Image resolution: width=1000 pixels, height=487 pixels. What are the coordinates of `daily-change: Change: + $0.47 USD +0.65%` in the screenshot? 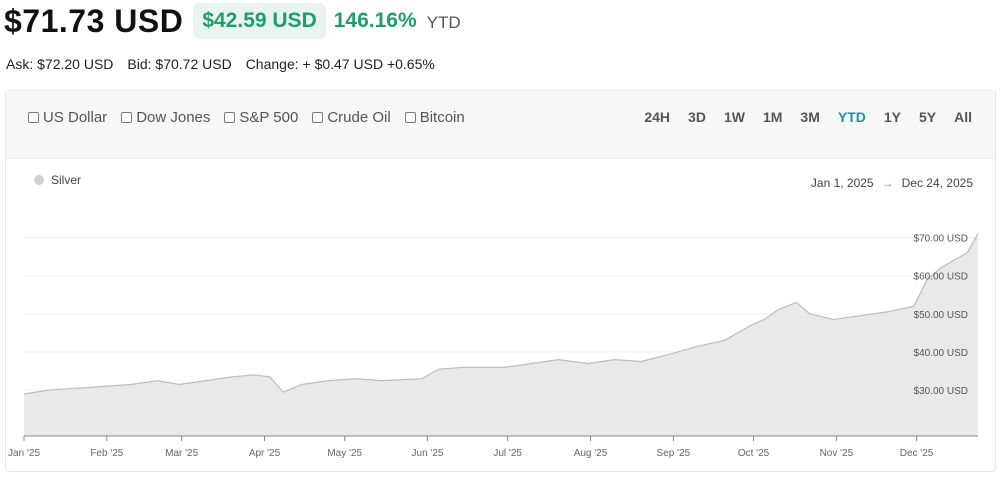 It's located at (340, 64).